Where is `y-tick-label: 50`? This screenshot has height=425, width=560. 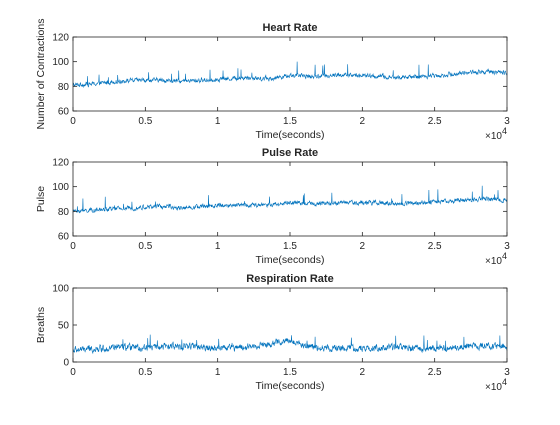
y-tick-label: 50 is located at coordinates (64, 326).